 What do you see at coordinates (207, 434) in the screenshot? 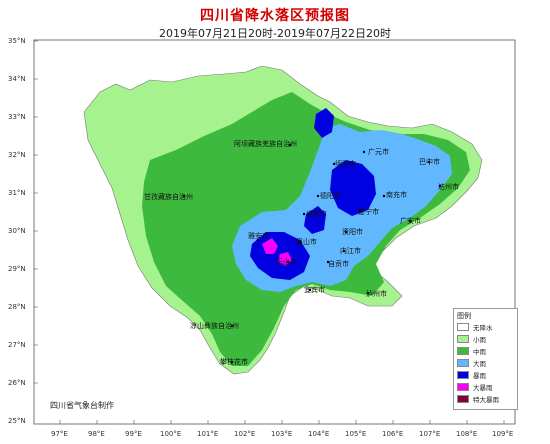
I see `lon-tick-label: 101°E` at bounding box center [207, 434].